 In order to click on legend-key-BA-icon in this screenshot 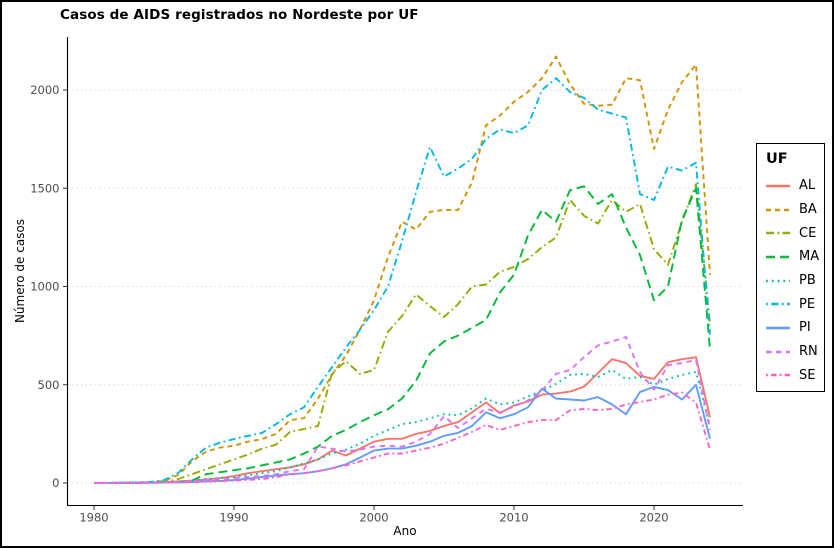, I will do `click(778, 209)`.